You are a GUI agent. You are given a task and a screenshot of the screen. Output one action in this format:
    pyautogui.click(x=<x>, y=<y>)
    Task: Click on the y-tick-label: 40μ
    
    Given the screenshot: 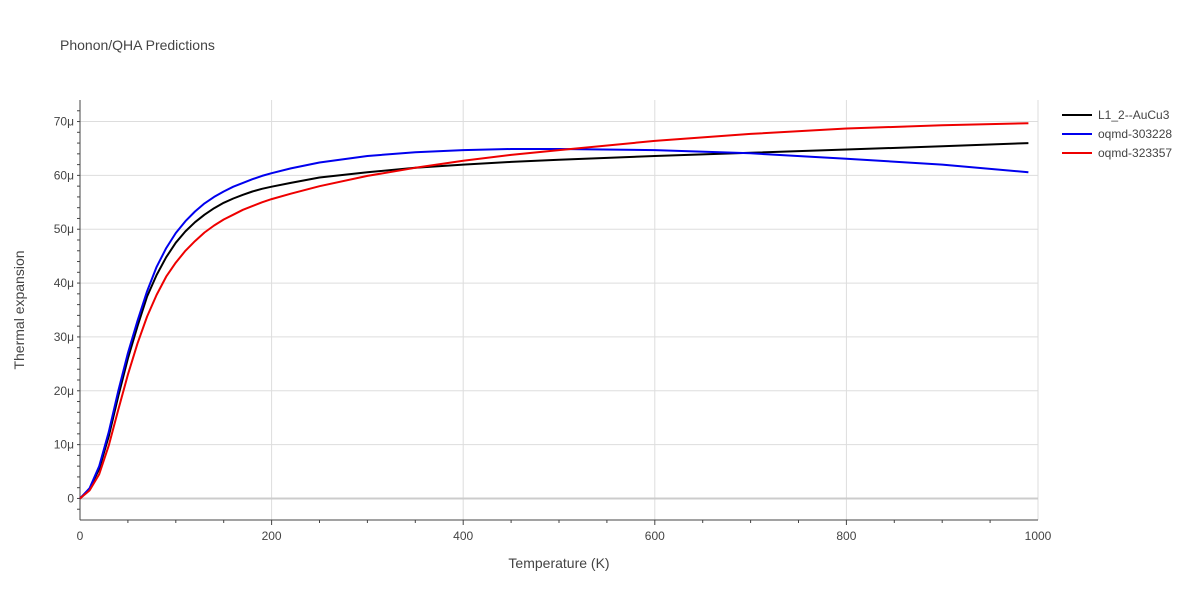 What is the action you would take?
    pyautogui.click(x=64, y=283)
    